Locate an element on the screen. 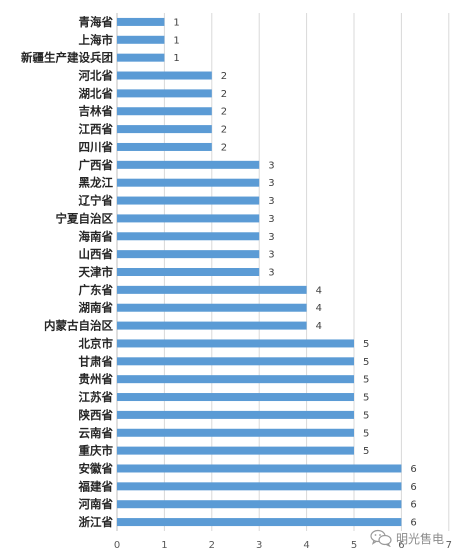 This screenshot has height=560, width=469. category-label: 河北省 is located at coordinates (96, 76).